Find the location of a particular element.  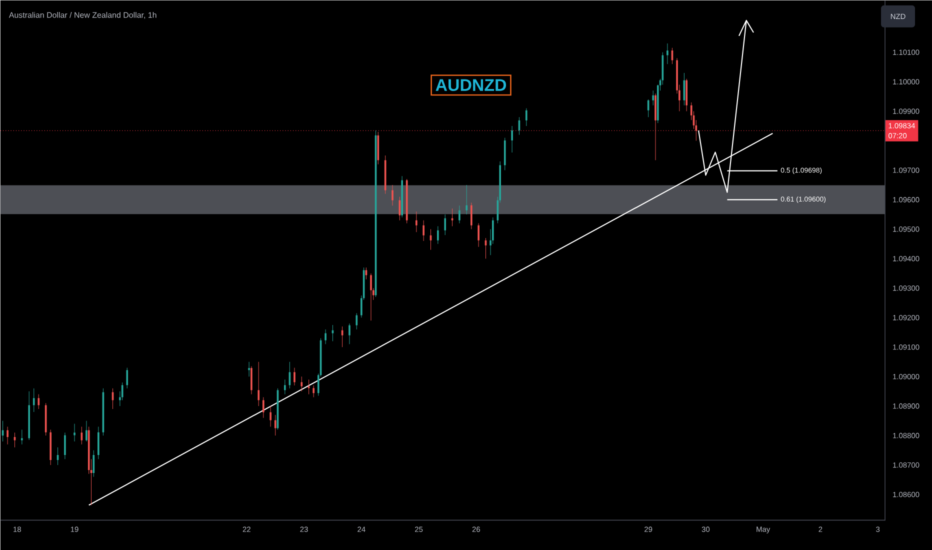

annotation: AUDNZD is located at coordinates (471, 85).